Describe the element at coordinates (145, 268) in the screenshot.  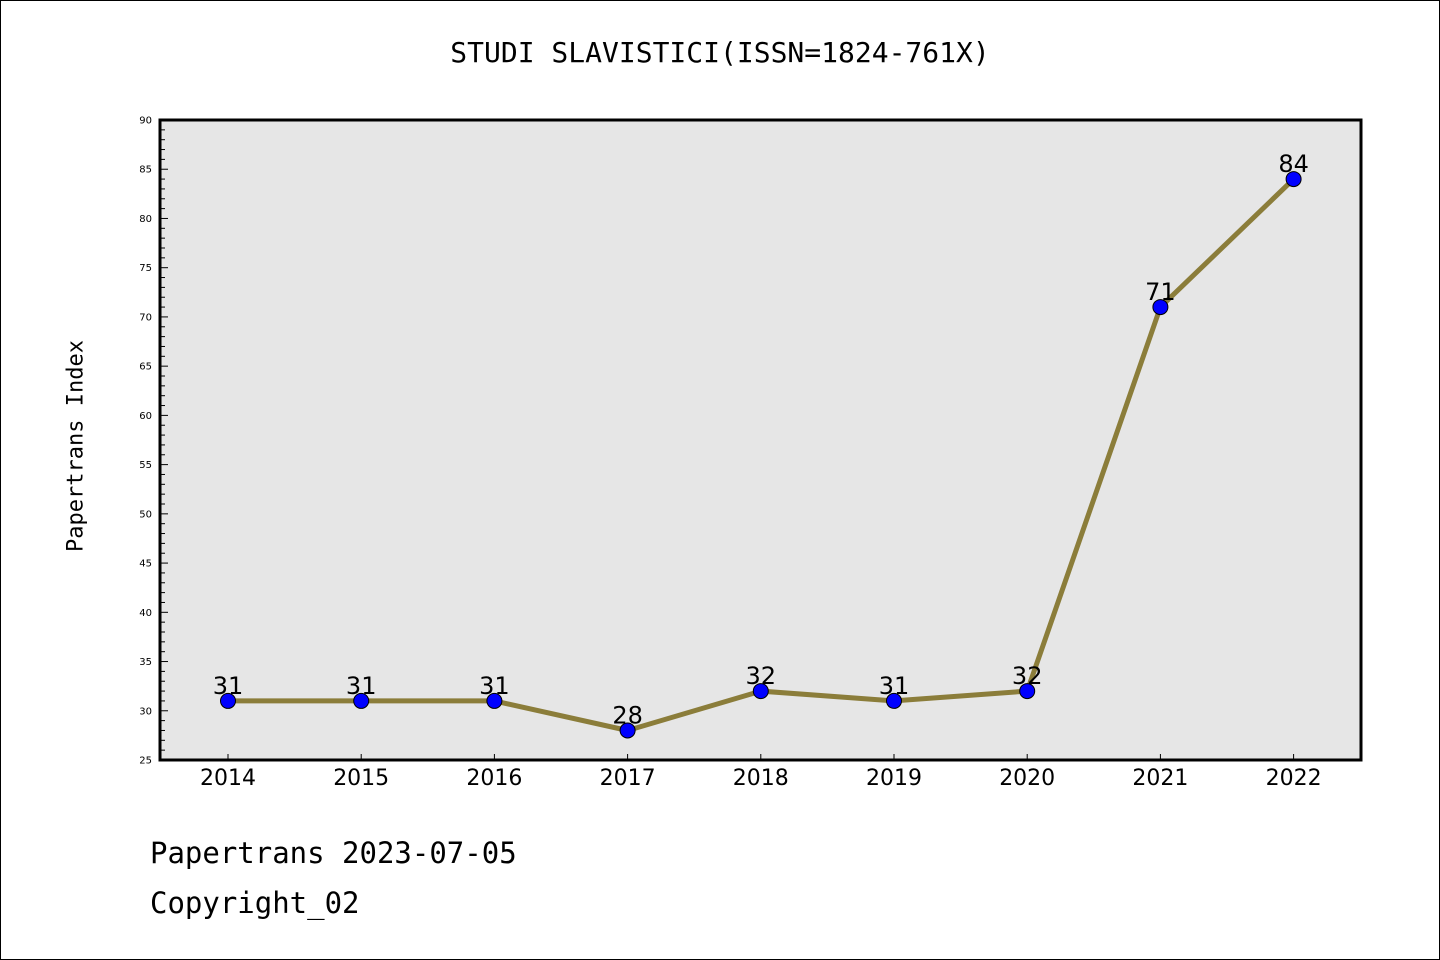
I see `y-tick-label: 75` at that location.